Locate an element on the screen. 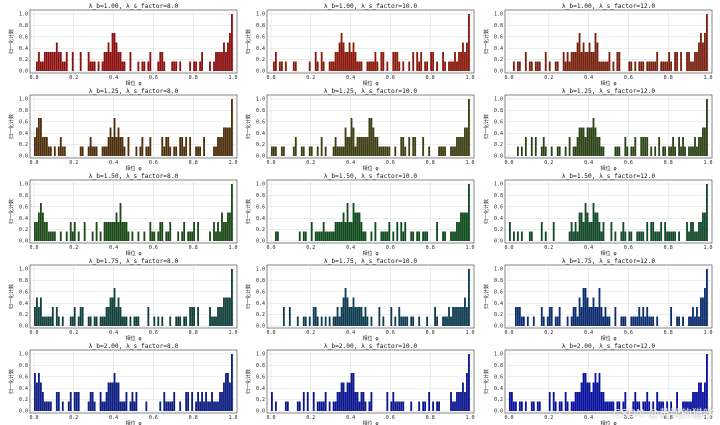 The width and height of the screenshot is (720, 425). x-tick-label: 0.4 is located at coordinates (350, 78).